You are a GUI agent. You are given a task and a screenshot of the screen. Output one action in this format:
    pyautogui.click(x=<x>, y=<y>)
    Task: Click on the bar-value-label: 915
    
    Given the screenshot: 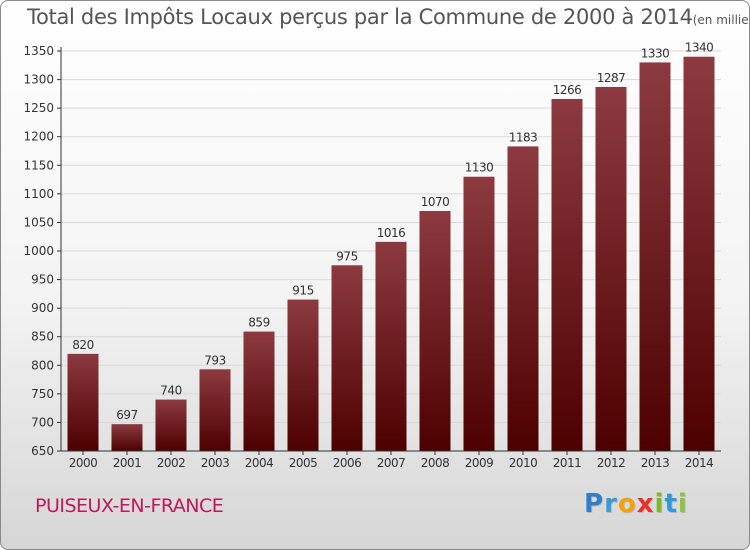 What is the action you would take?
    pyautogui.click(x=302, y=291)
    